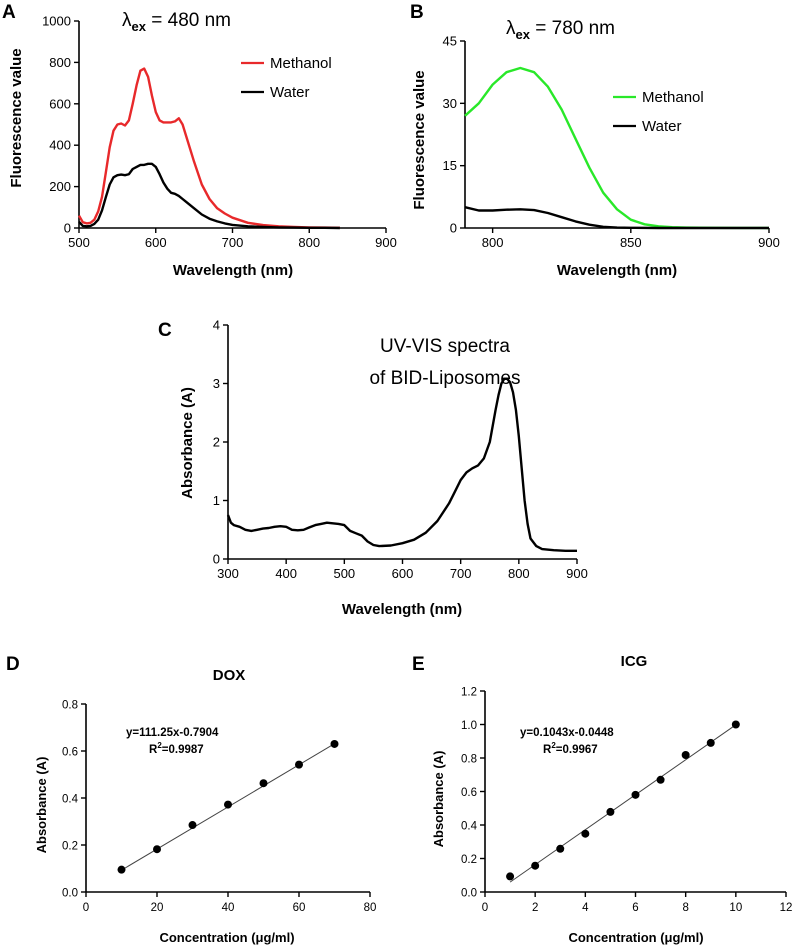  Describe the element at coordinates (444, 378) in the screenshot. I see `panel-c-annotation-line-2: of BID-Liposomes` at that location.